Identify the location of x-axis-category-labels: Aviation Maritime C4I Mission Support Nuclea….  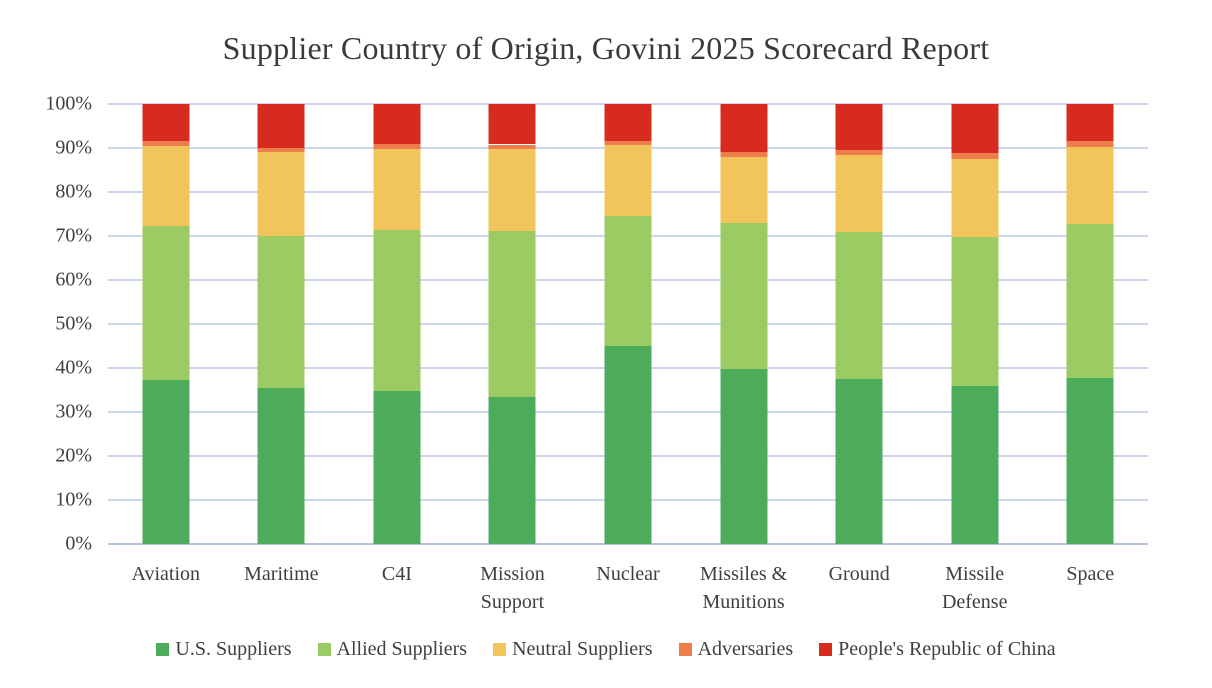
(628, 588).